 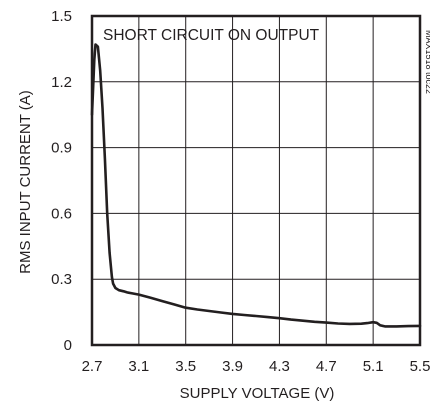 I want to click on y-tick-label: 0.6, so click(x=61, y=213).